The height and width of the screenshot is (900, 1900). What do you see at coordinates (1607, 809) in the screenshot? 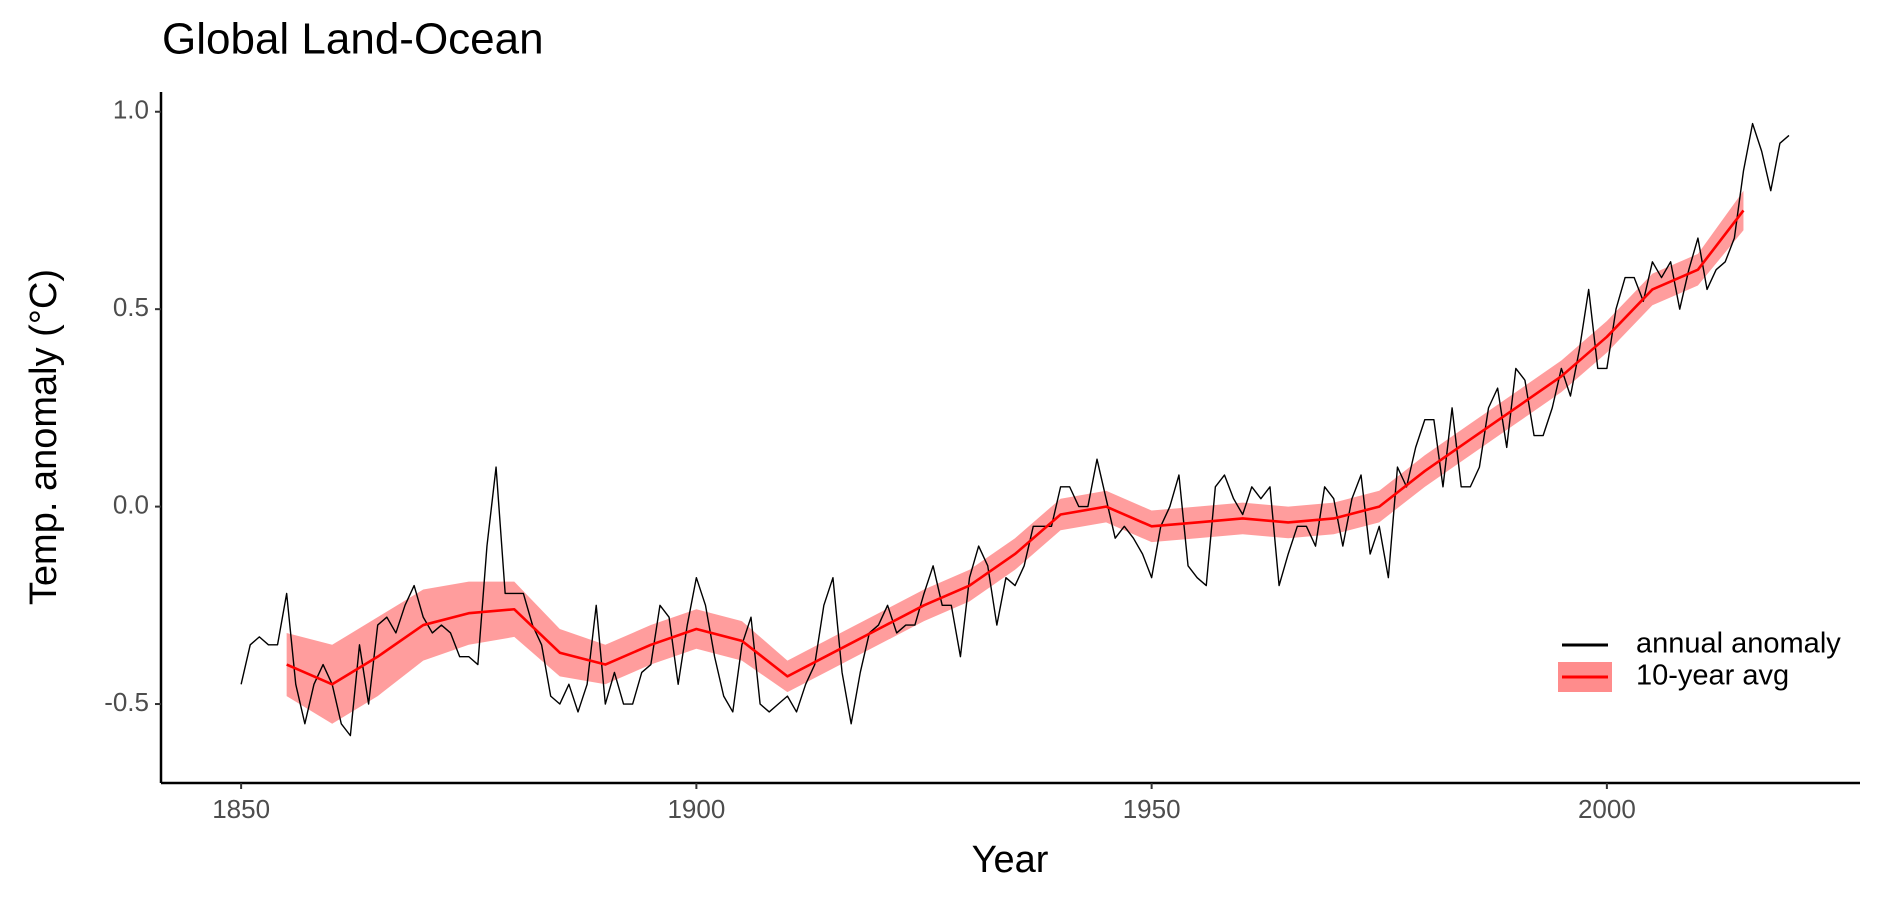
I see `x-tick-label: 2000` at bounding box center [1607, 809].